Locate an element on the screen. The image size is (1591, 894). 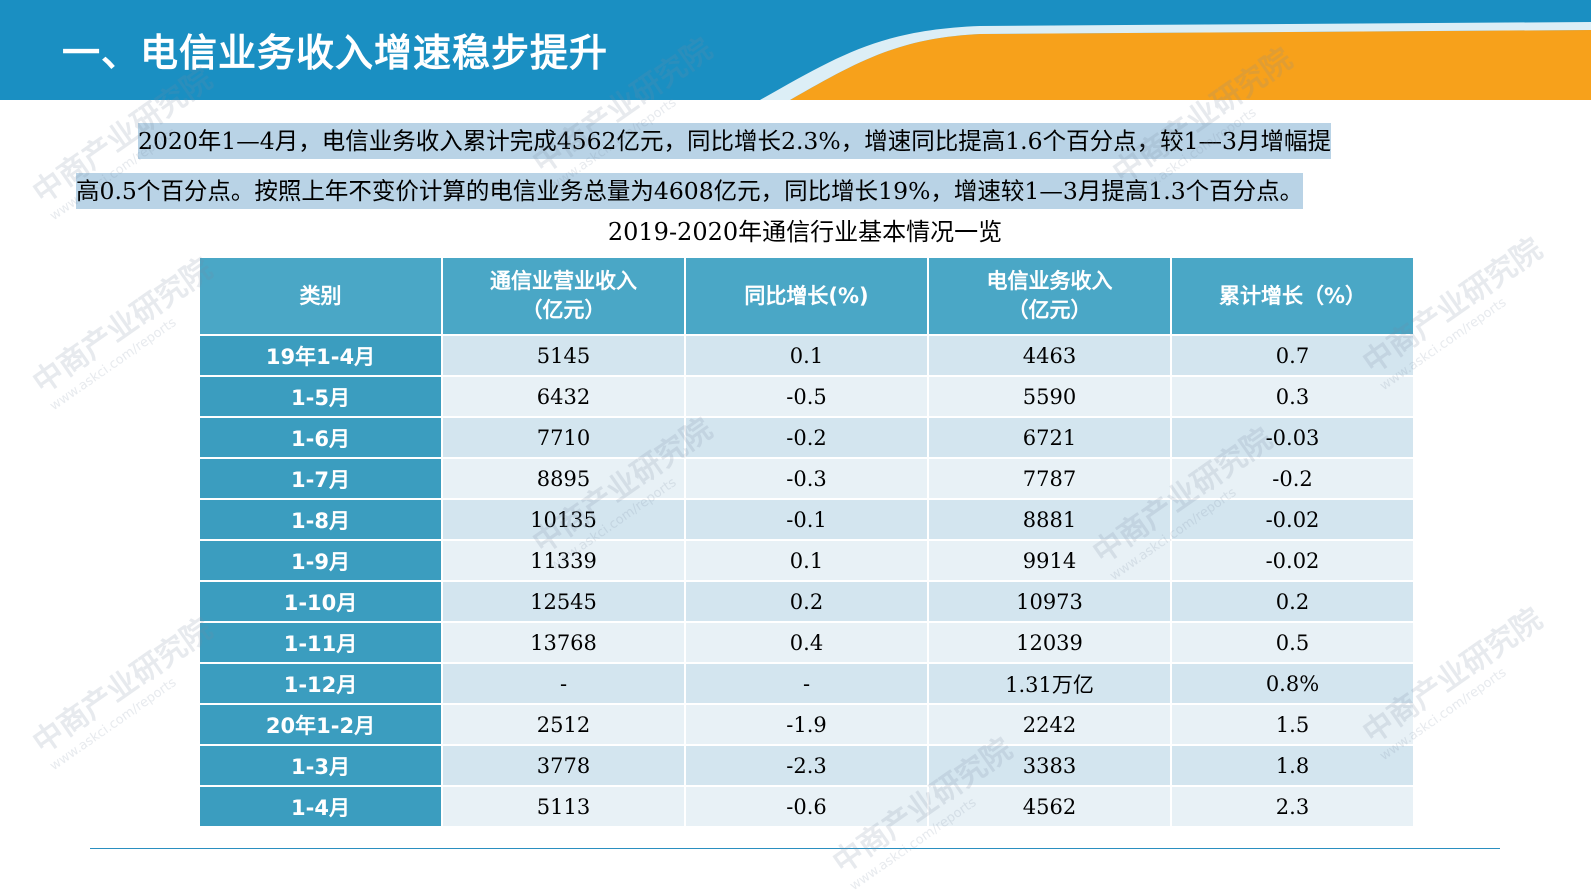
cell-telecom: 4463 is located at coordinates (1049, 355).